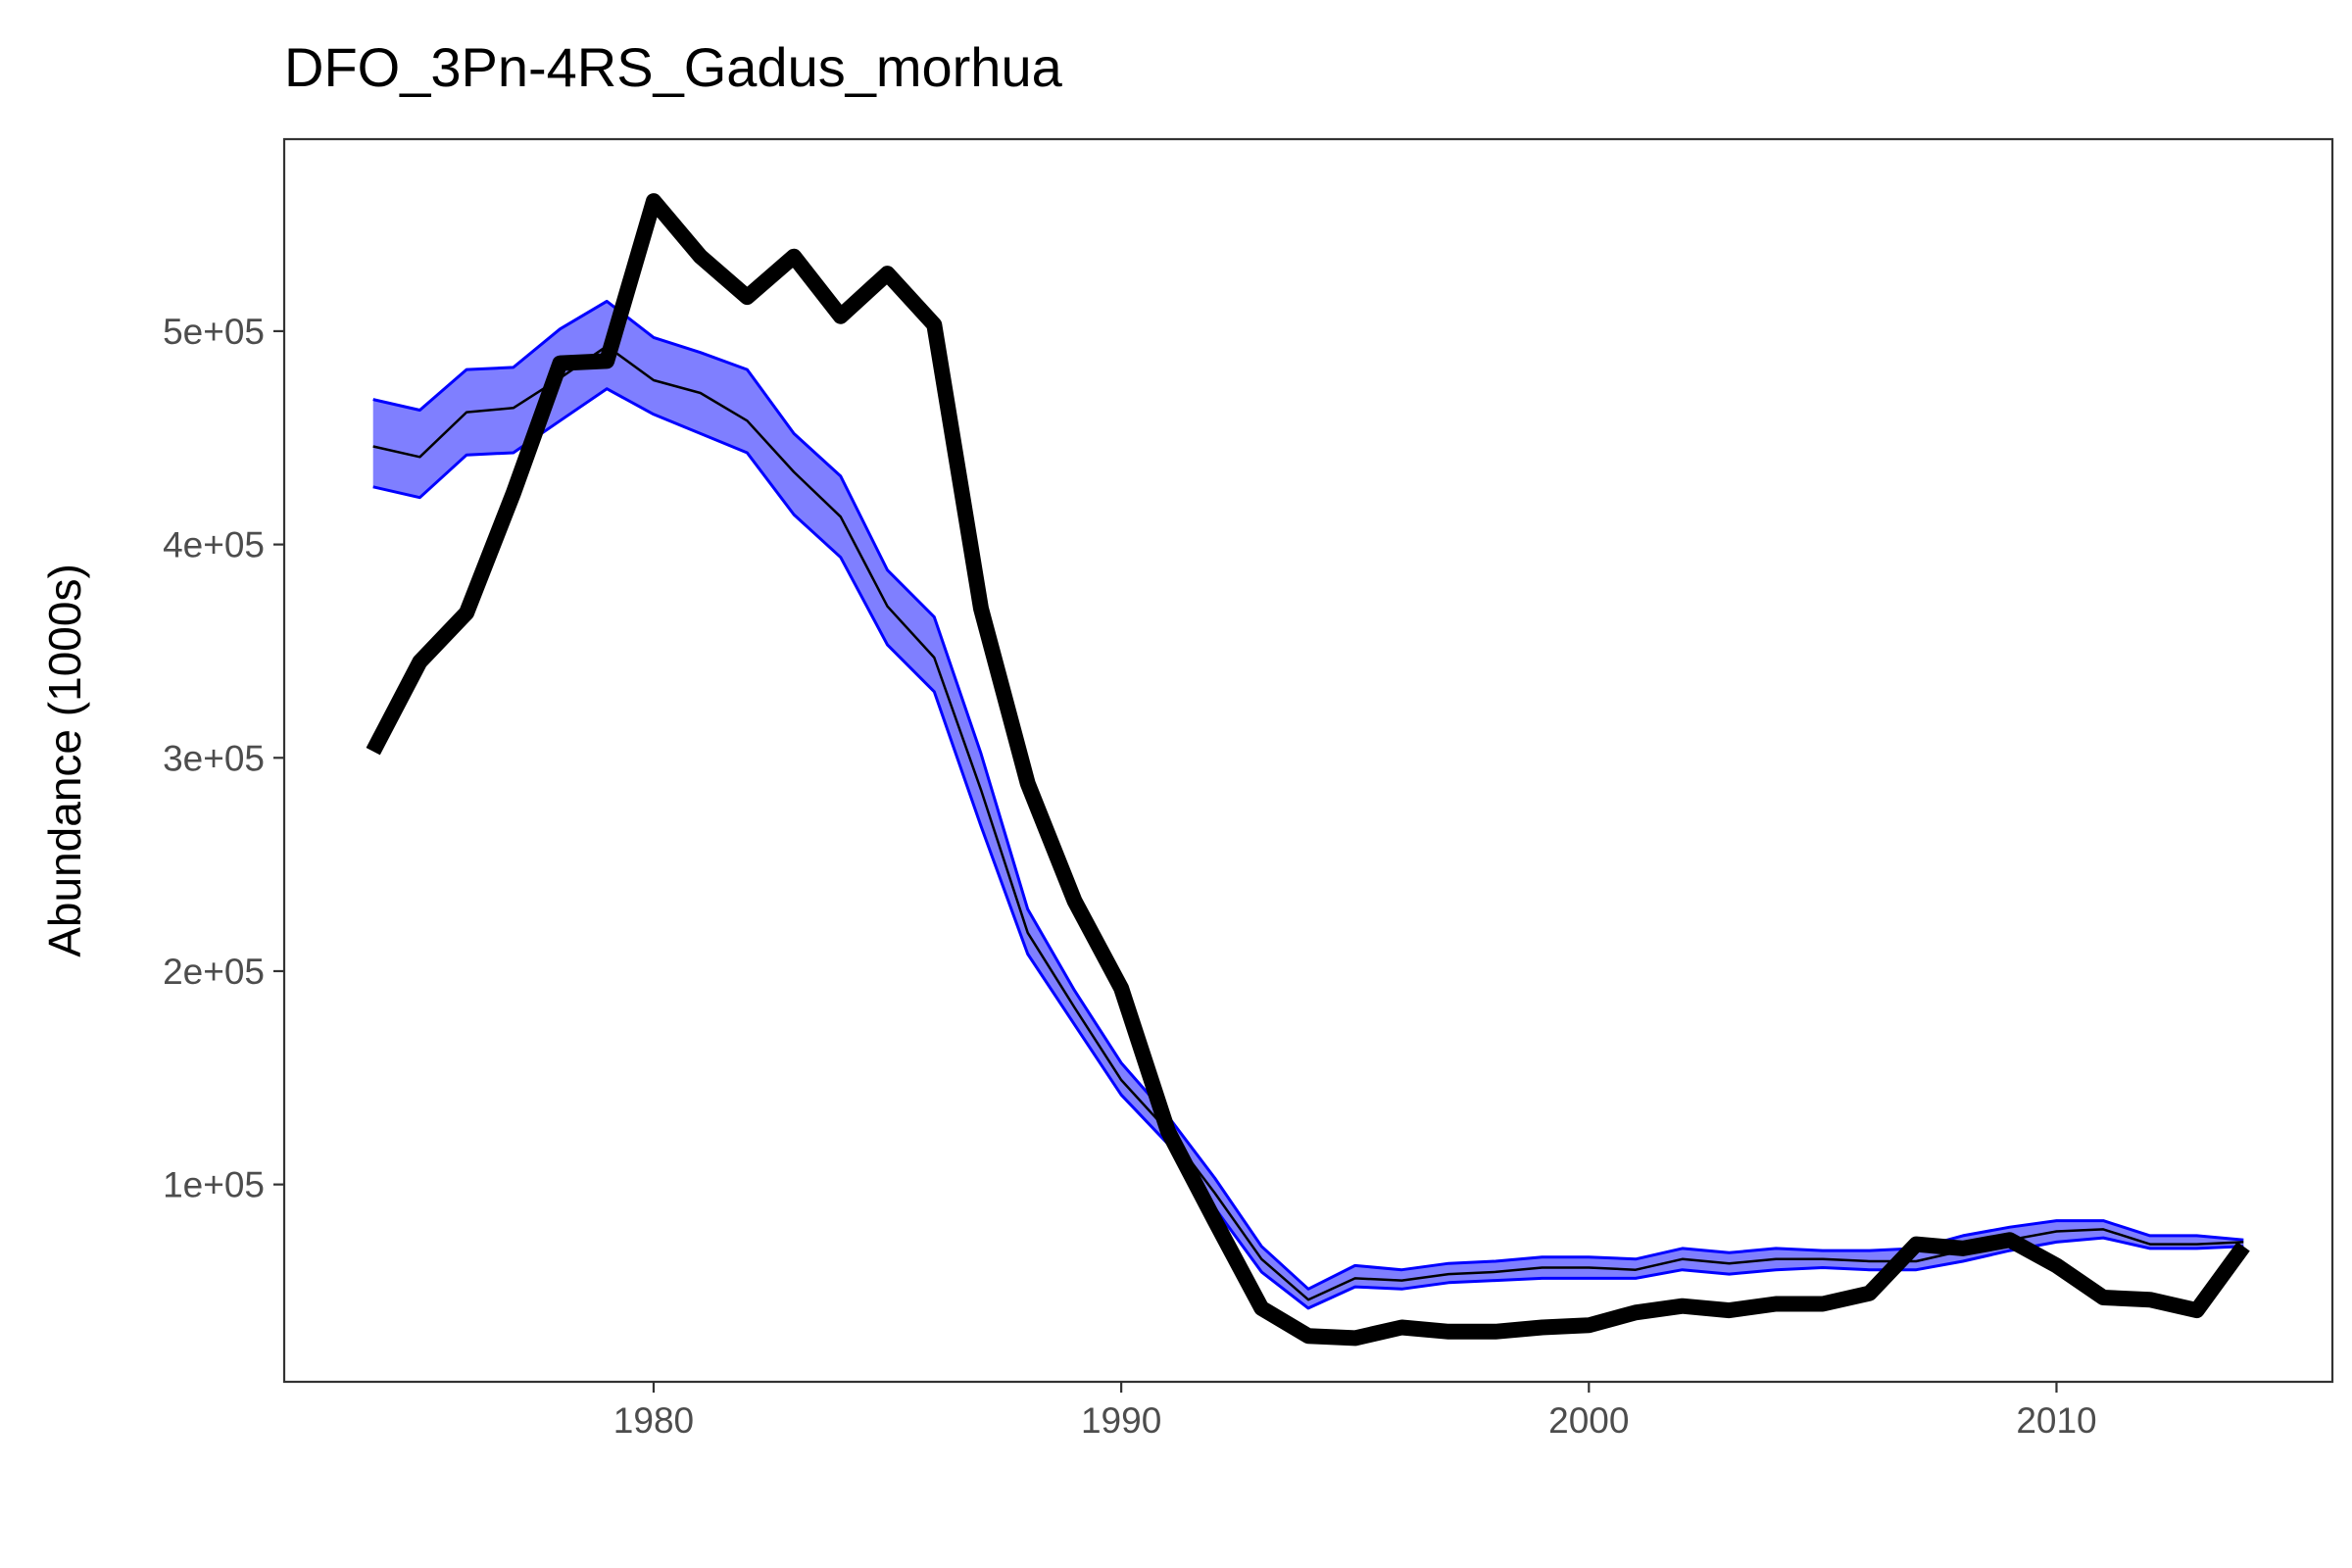  What do you see at coordinates (1588, 1420) in the screenshot?
I see `x-tick-label: 2000` at bounding box center [1588, 1420].